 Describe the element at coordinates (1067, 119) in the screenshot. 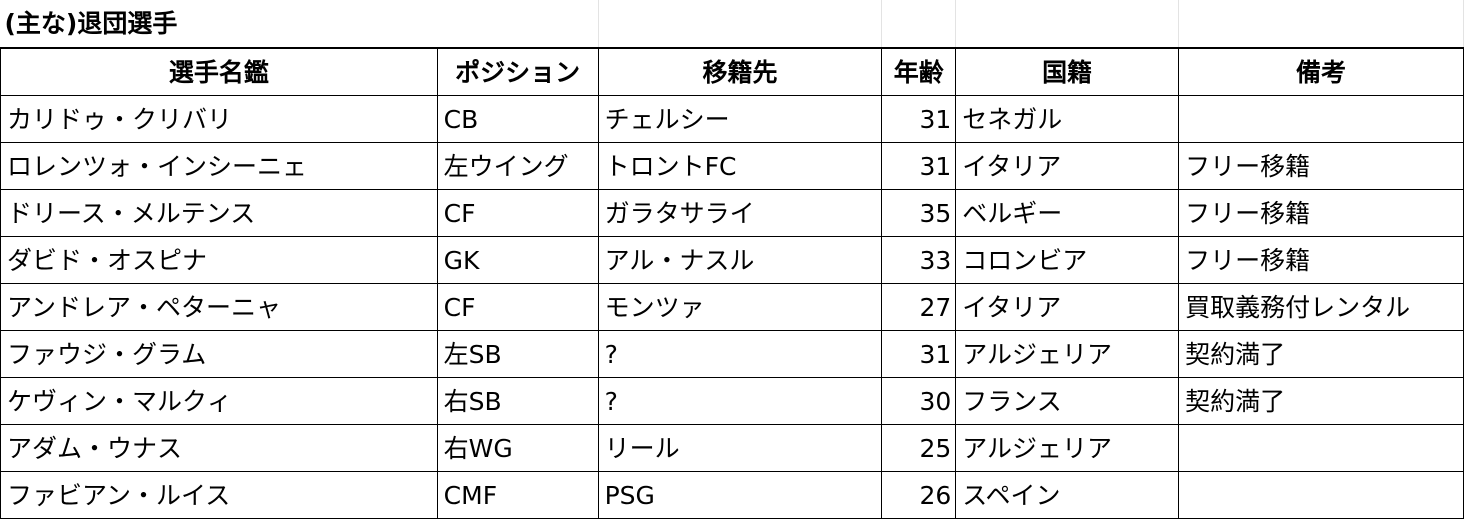

I see `cell-nationality: セネガル` at that location.